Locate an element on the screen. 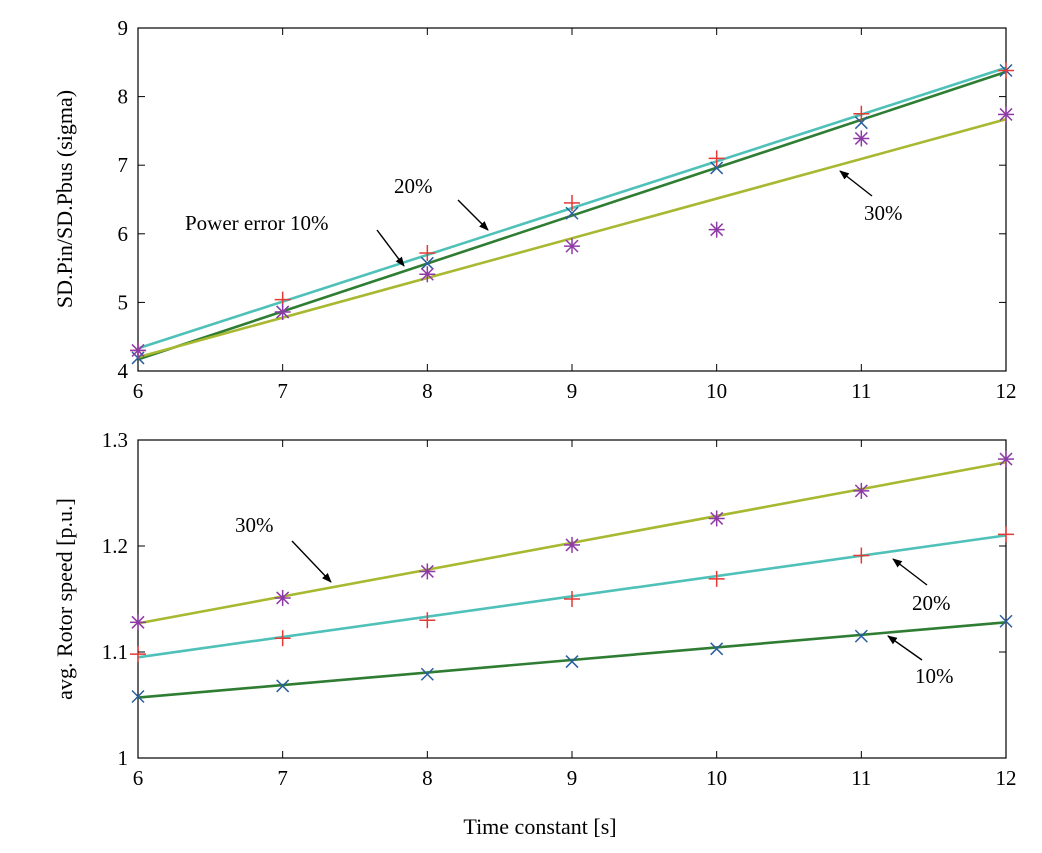 The image size is (1042, 853). top-y-axis-title: SD.Pin/SD.Pbus (sigma) is located at coordinates (64, 199).